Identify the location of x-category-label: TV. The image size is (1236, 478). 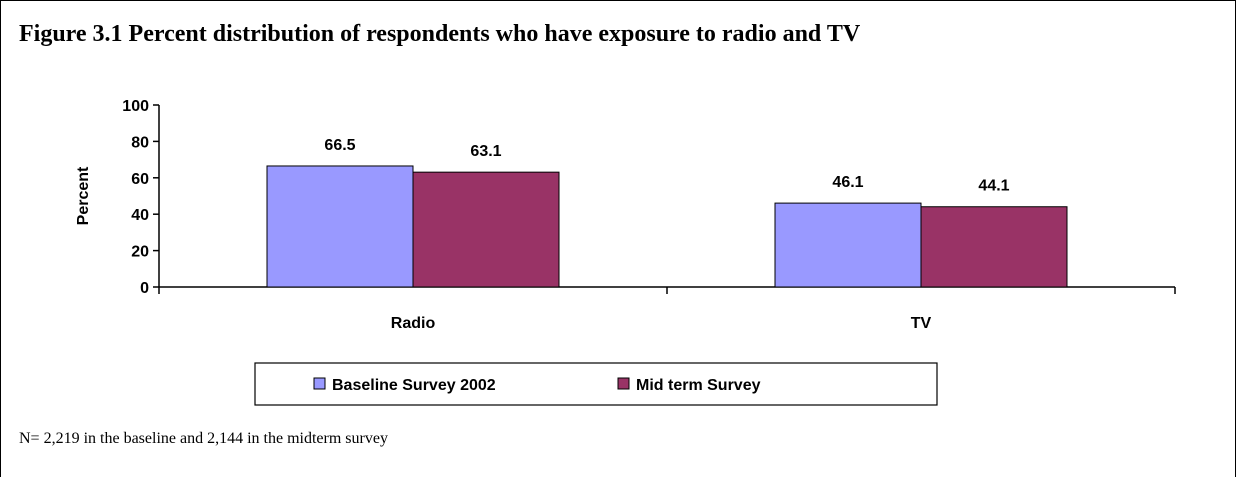
(921, 323).